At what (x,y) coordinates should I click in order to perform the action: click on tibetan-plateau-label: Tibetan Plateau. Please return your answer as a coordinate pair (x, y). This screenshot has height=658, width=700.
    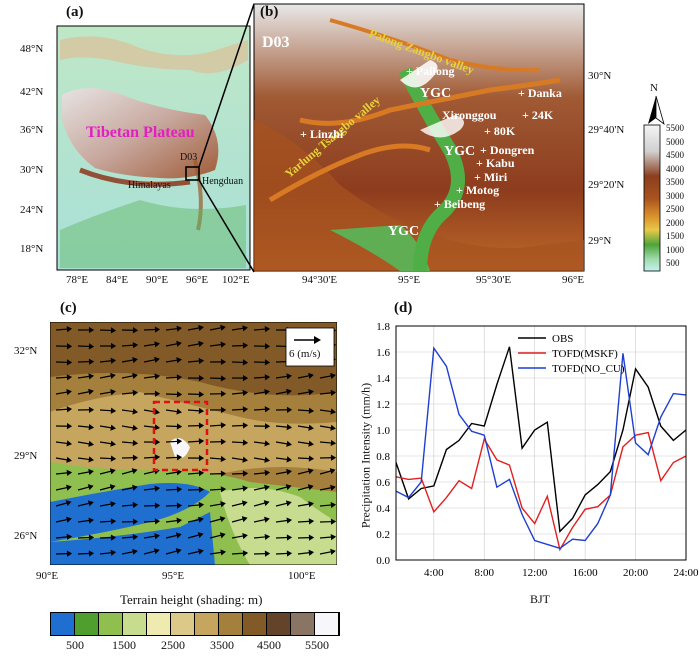
    Looking at the image, I should click on (140, 132).